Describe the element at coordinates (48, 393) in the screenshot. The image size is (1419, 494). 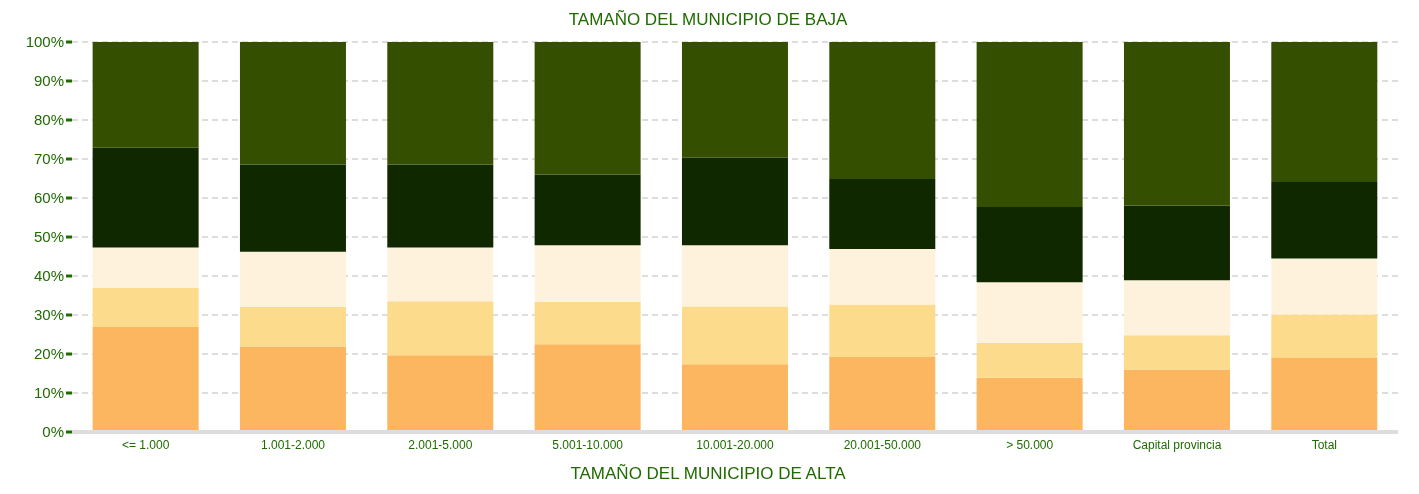
I see `y-tick-label: 10%` at that location.